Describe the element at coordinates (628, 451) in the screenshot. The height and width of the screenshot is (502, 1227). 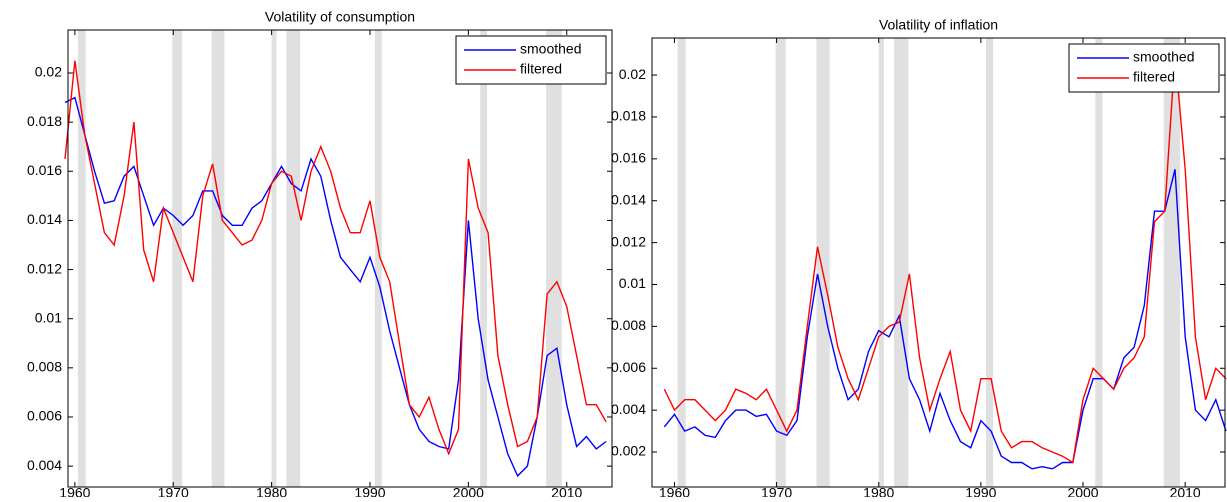
I see `y-tick-label: 0.002` at that location.